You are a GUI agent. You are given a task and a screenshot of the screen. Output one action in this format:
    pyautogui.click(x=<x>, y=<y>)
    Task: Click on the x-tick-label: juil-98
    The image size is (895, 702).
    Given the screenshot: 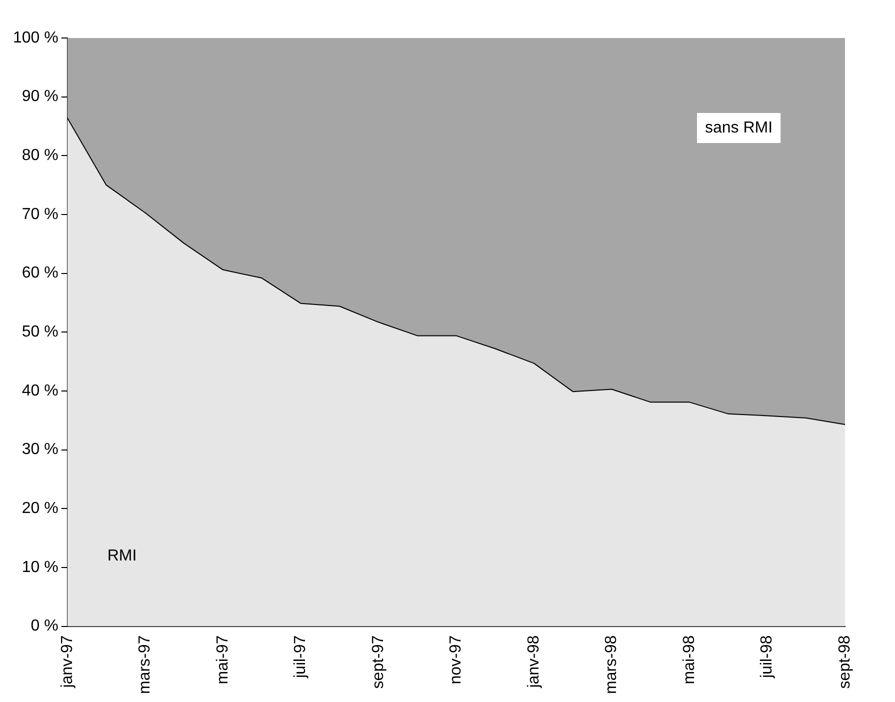 What is the action you would take?
    pyautogui.click(x=767, y=657)
    